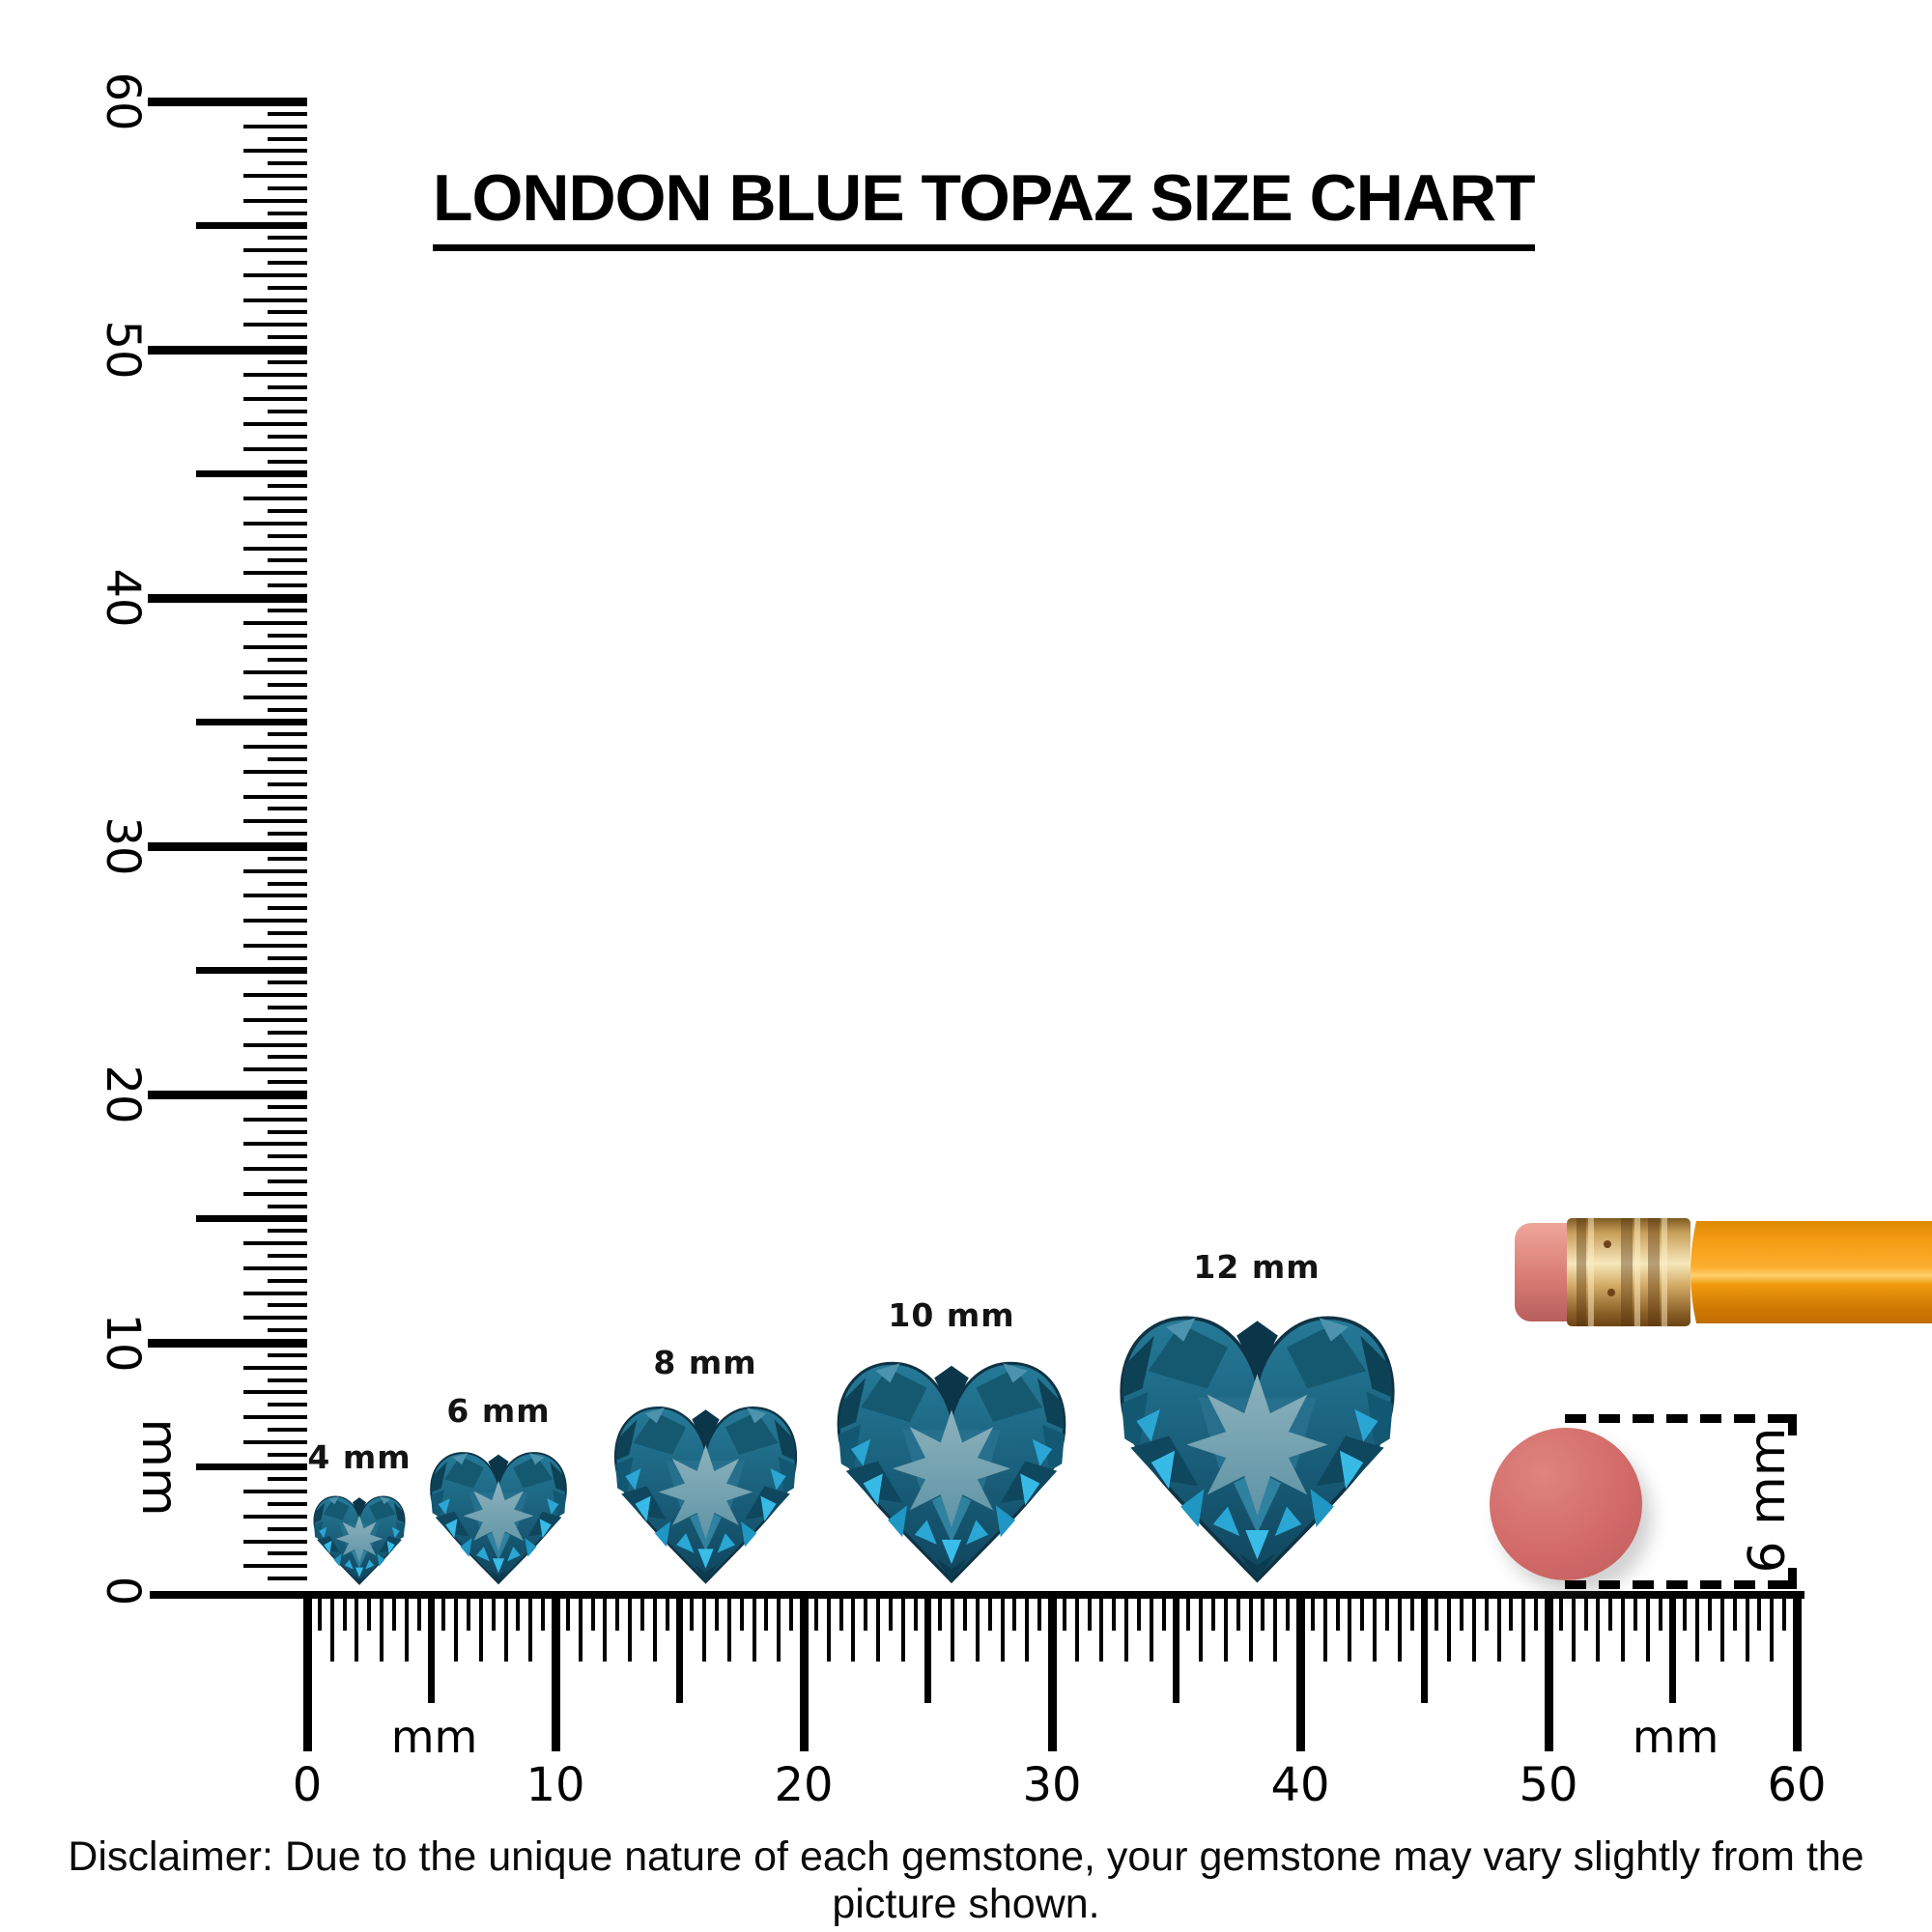 The height and width of the screenshot is (1932, 1932). Describe the element at coordinates (1768, 1500) in the screenshot. I see `eraser-size-label: 6 mm` at that location.